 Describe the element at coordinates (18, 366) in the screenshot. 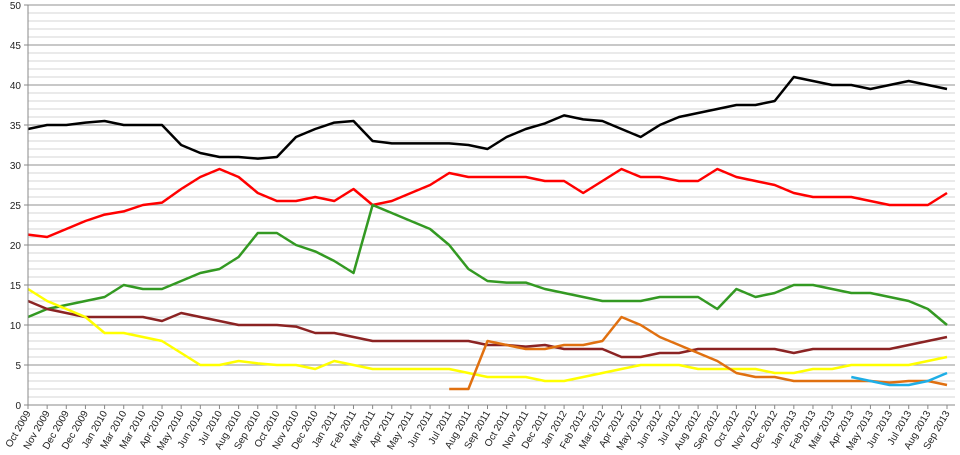

I see `y-tick-label: 5` at that location.